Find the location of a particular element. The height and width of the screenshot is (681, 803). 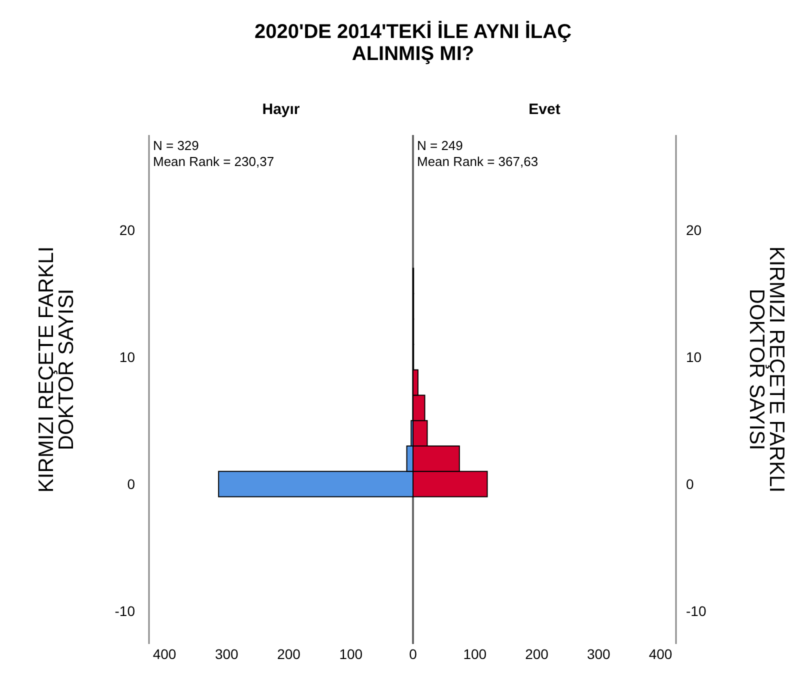

chart-title: 2020'DE 2014'TEKİ İLE AYNI İLAÇ ALINMIŞ MI? is located at coordinates (413, 42).